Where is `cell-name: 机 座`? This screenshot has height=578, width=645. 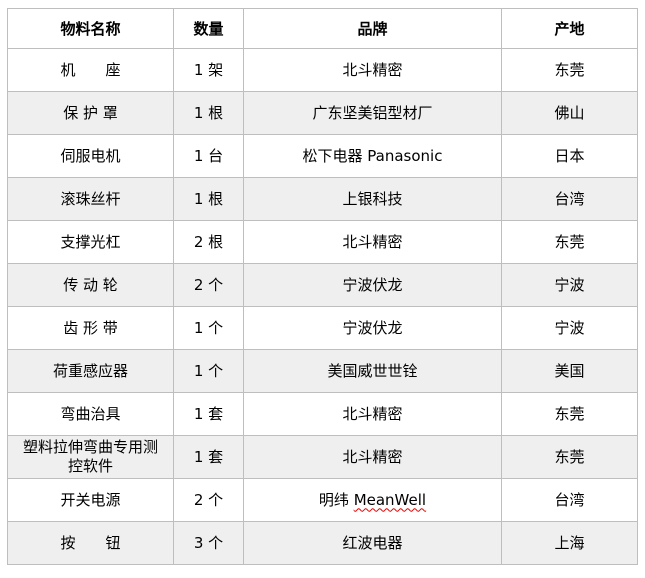 cell-name: 机 座 is located at coordinates (90, 70).